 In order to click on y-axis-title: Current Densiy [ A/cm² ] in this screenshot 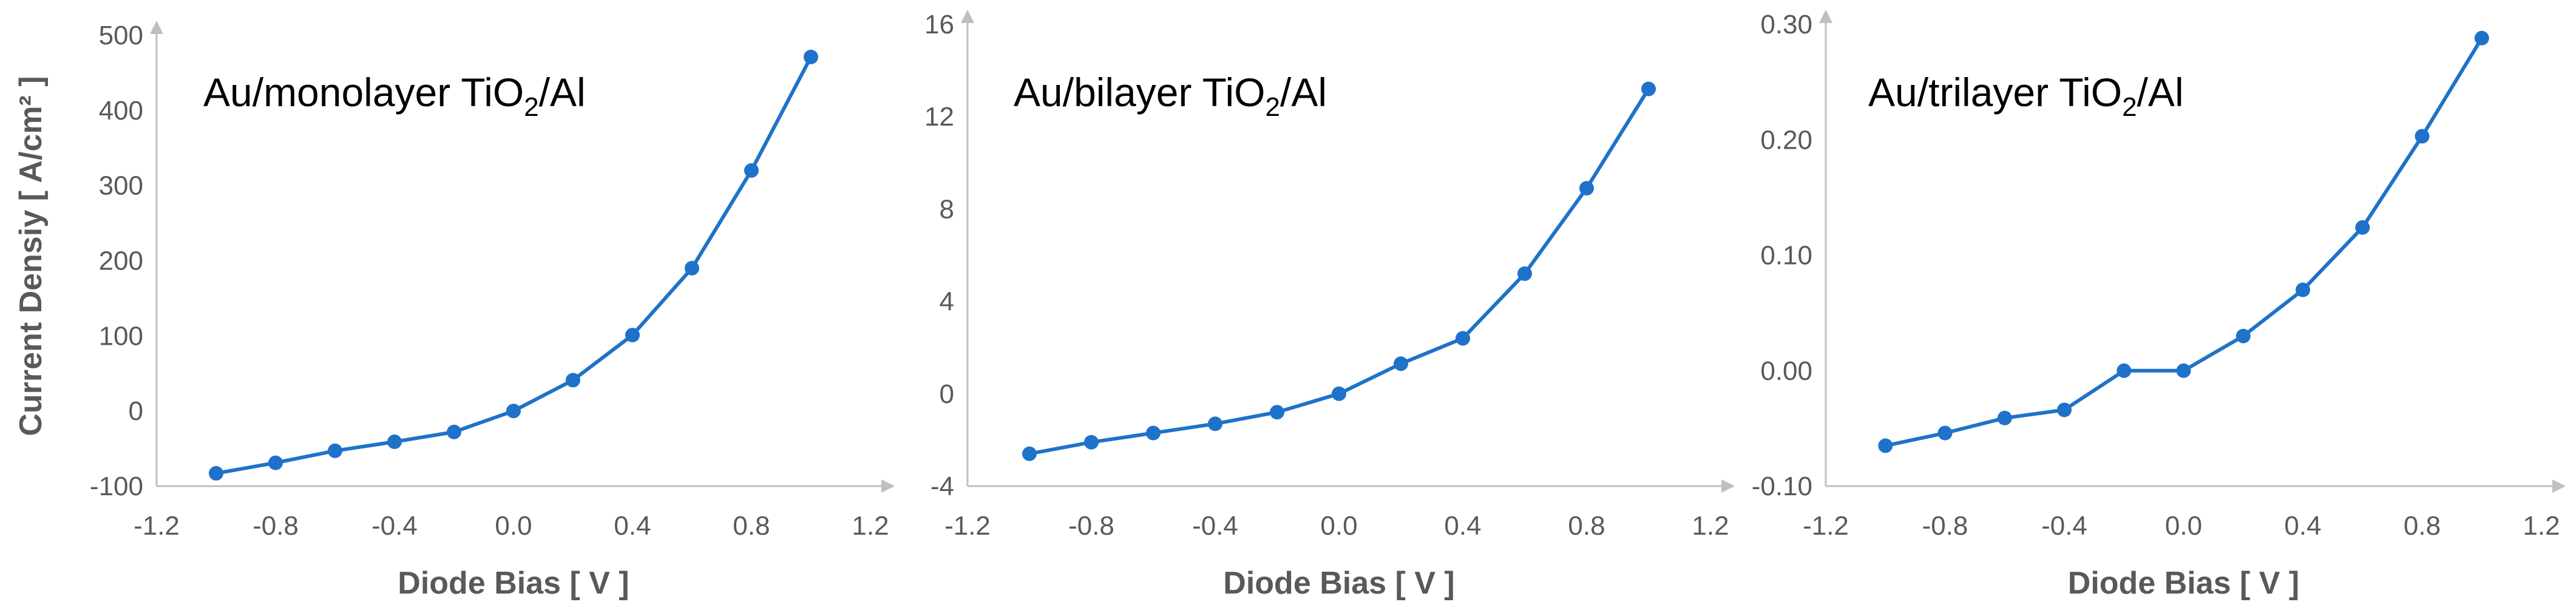, I will do `click(31, 256)`.